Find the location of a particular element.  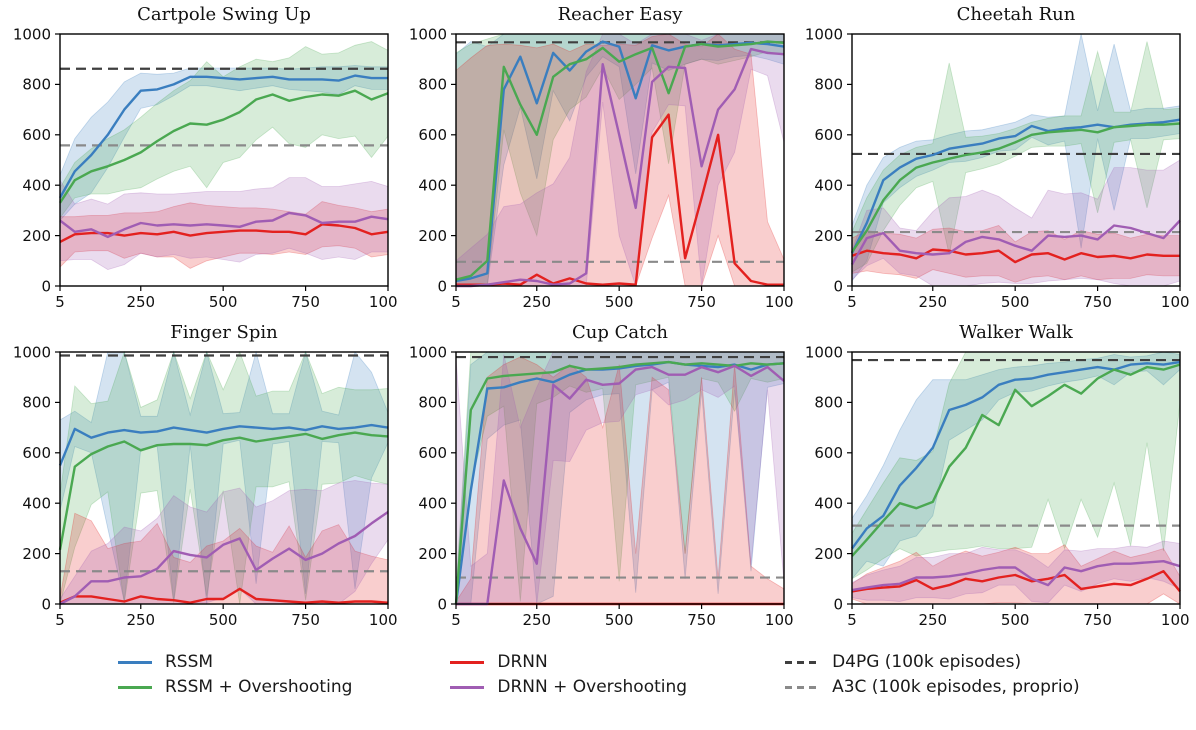

legend-label: RSSM is located at coordinates (189, 662).